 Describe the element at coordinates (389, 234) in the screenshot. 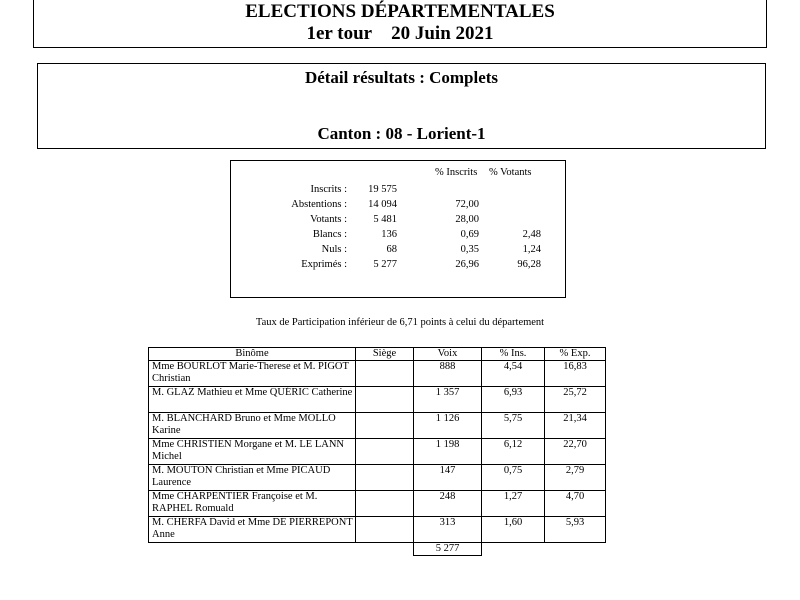

I see `stats-value: 136` at that location.